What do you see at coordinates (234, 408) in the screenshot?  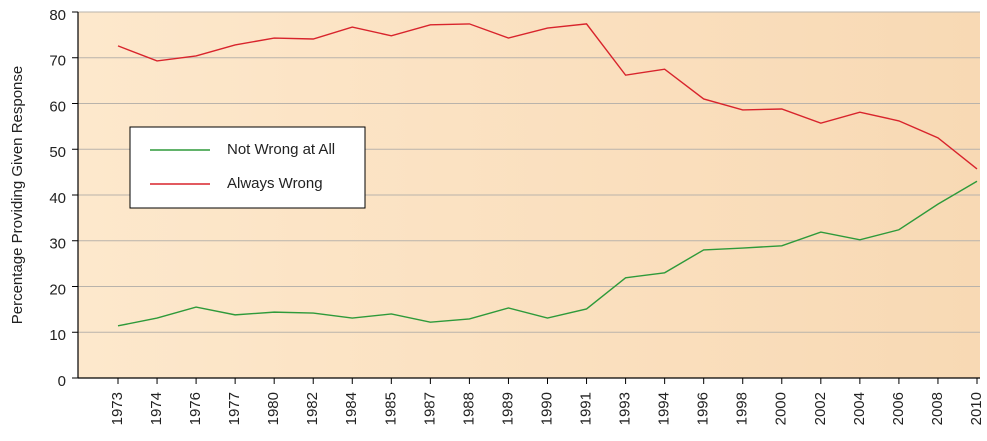 I see `x-tick-label: 1977` at bounding box center [234, 408].